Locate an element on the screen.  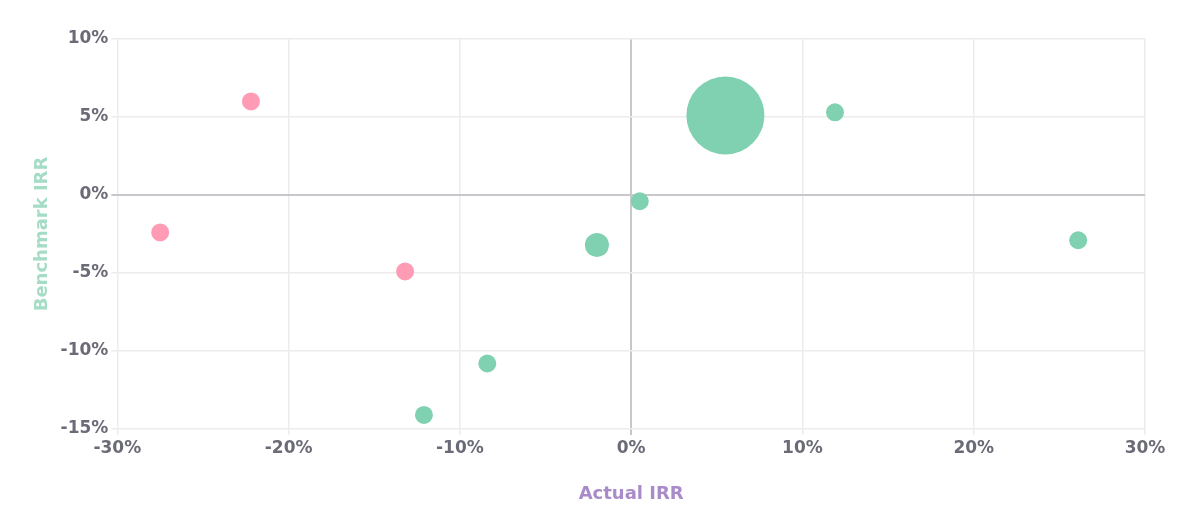
y-tick-label: 10% is located at coordinates (88, 37).